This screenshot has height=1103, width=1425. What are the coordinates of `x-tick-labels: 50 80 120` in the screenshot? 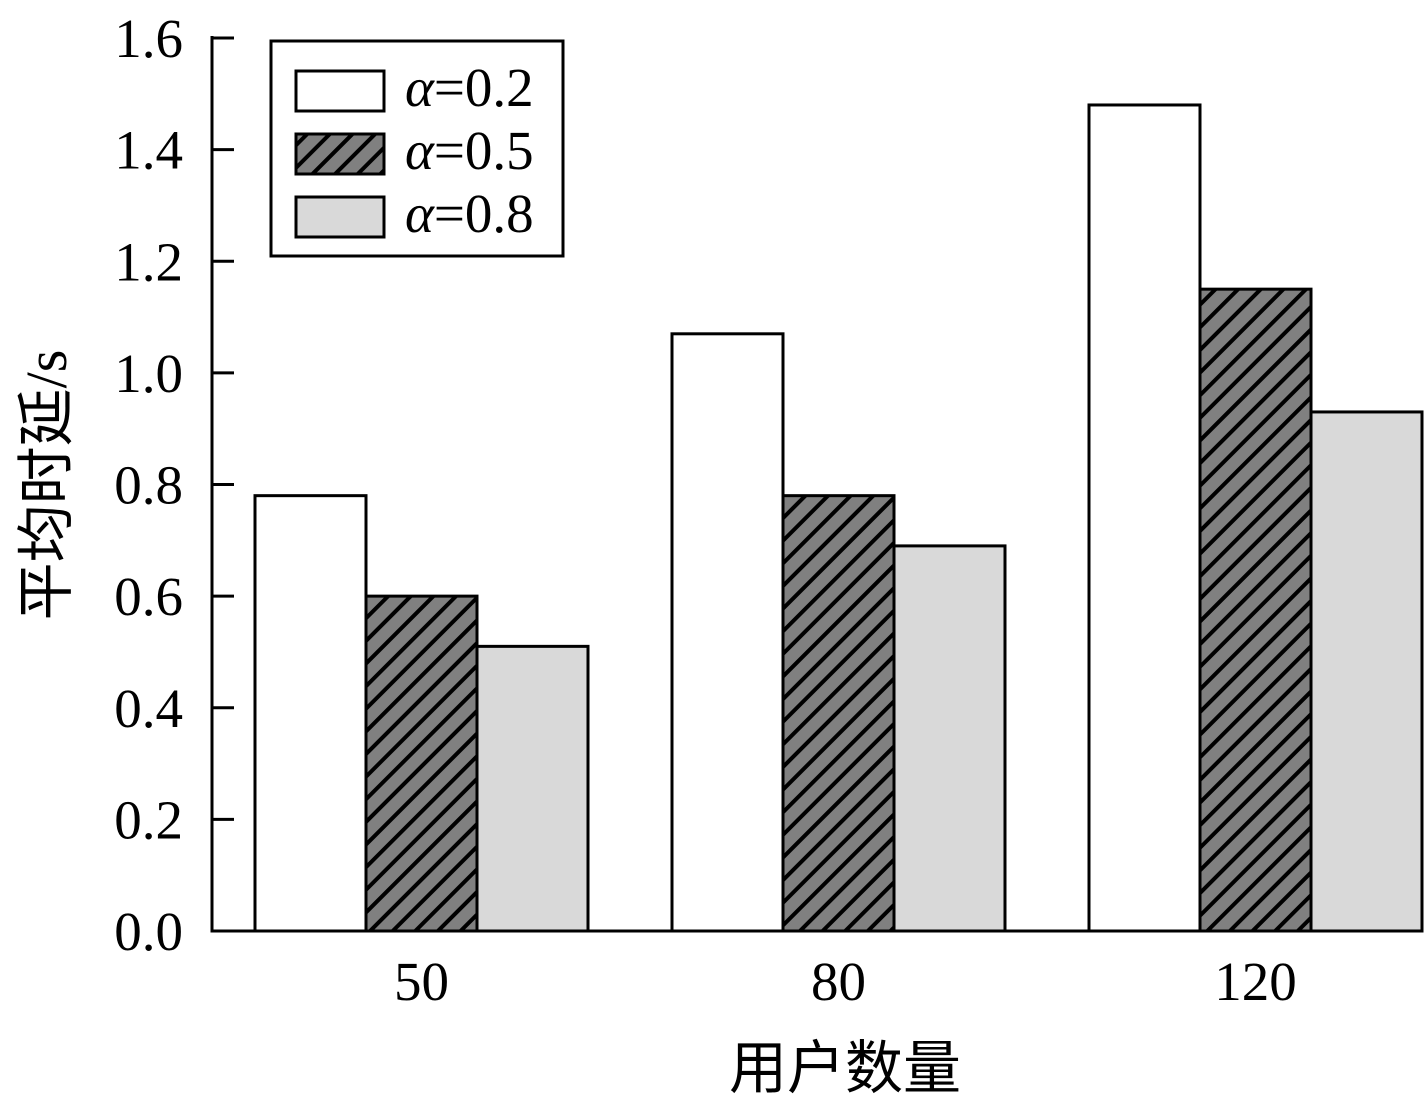 It's located at (845, 981).